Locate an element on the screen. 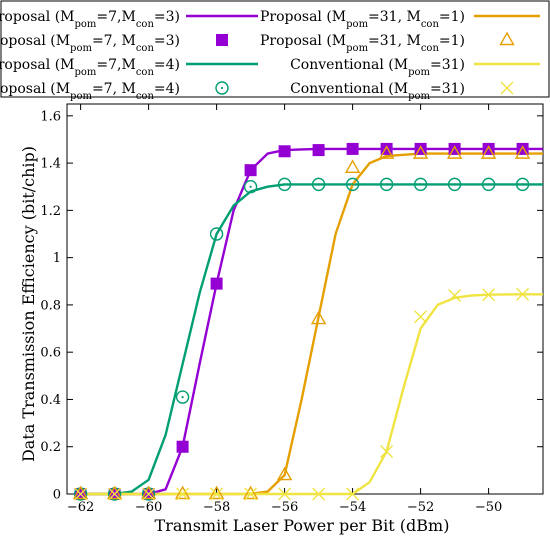 The height and width of the screenshot is (545, 550). legend-label: Proposal (Mpom=7,Mcon=4) is located at coordinates (90, 67).